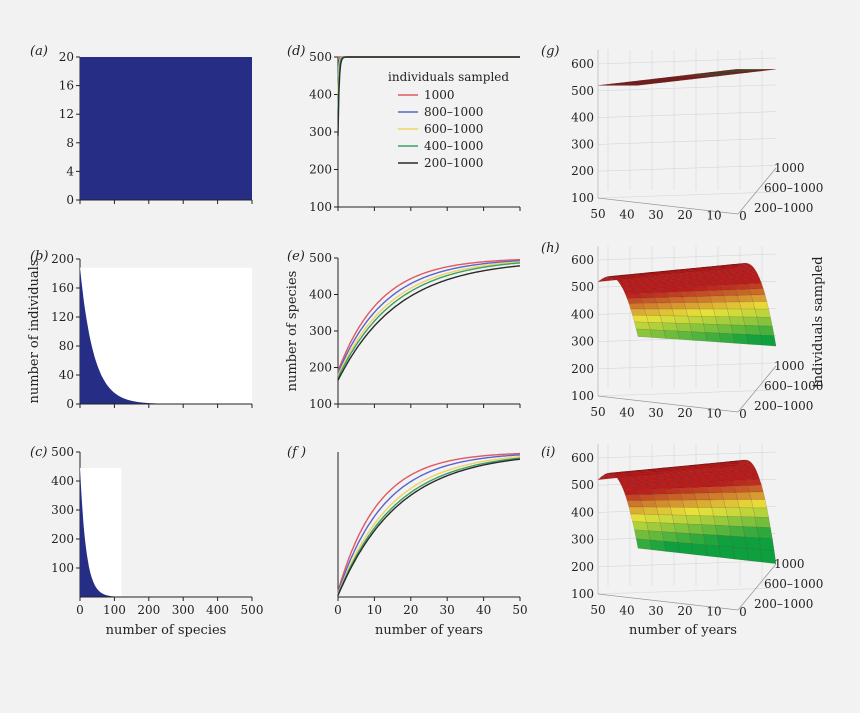 Image resolution: width=860 pixels, height=713 pixels. I want to click on y-tick-label-e: 400, so click(320, 295).